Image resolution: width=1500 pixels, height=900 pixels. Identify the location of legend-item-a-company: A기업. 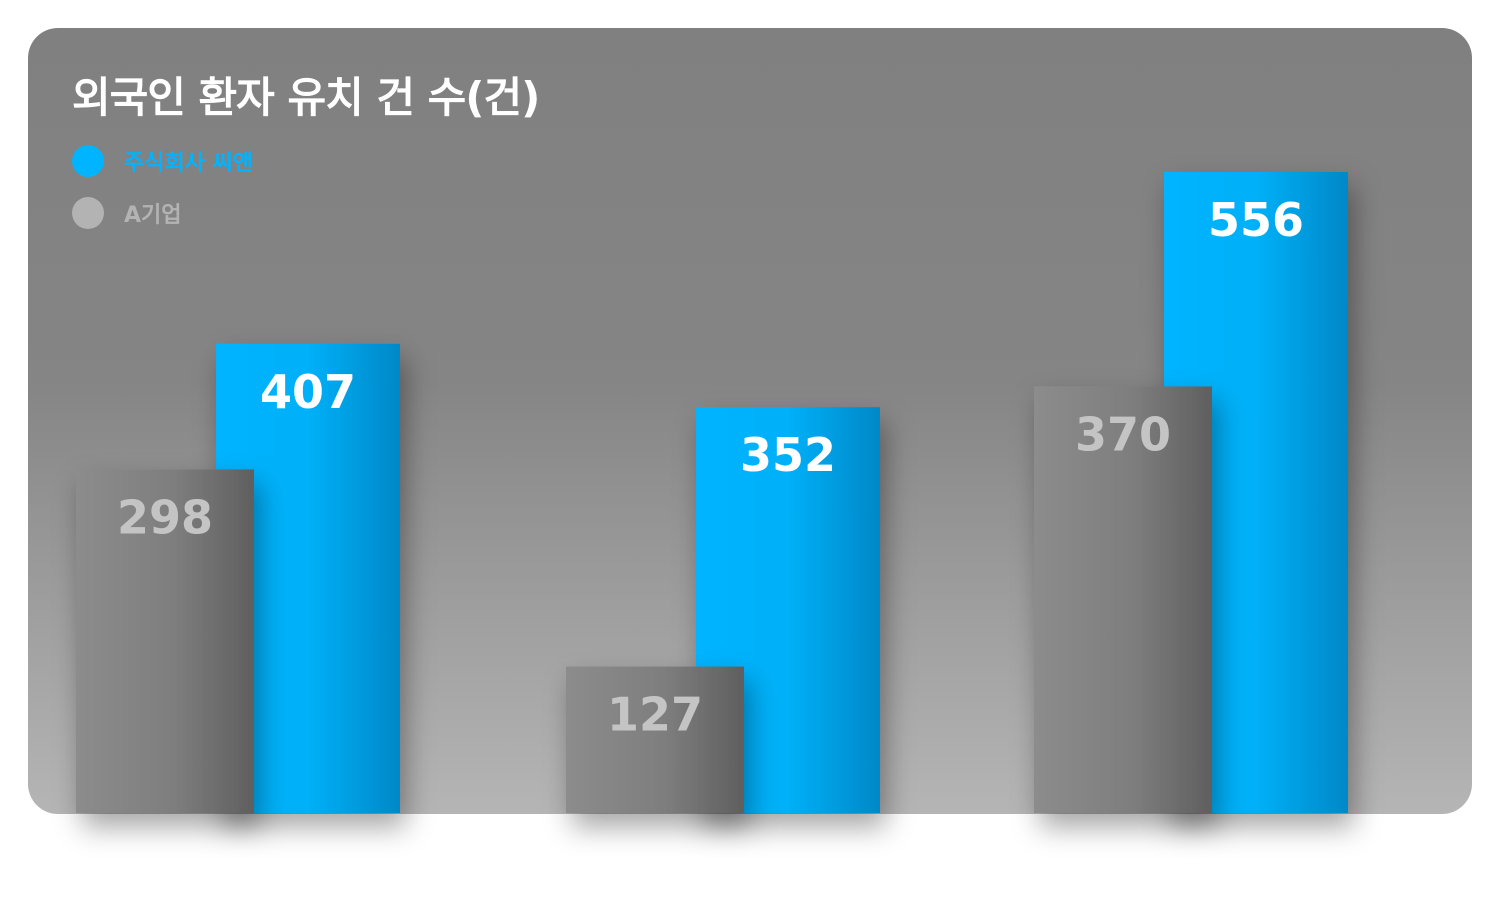
(127, 213).